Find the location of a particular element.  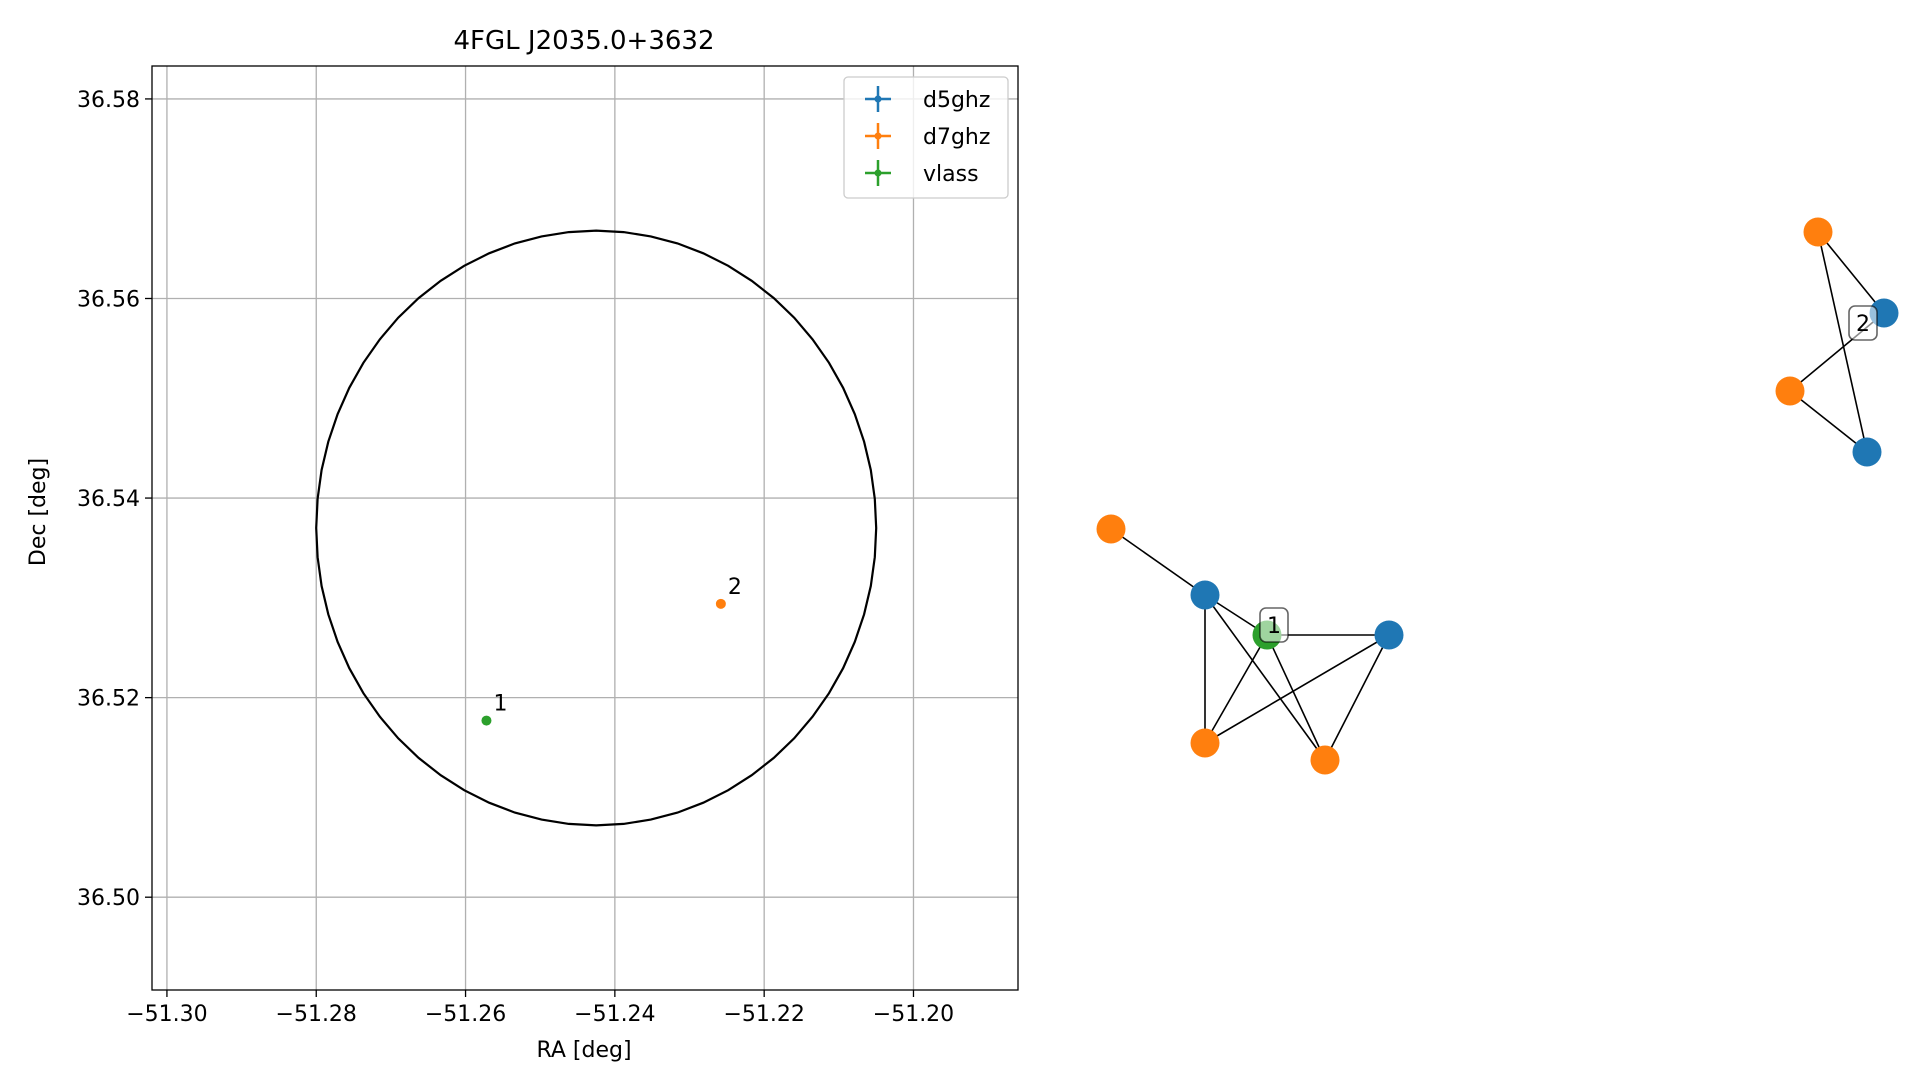

x-tick-label: −51.22 is located at coordinates (763, 1014).